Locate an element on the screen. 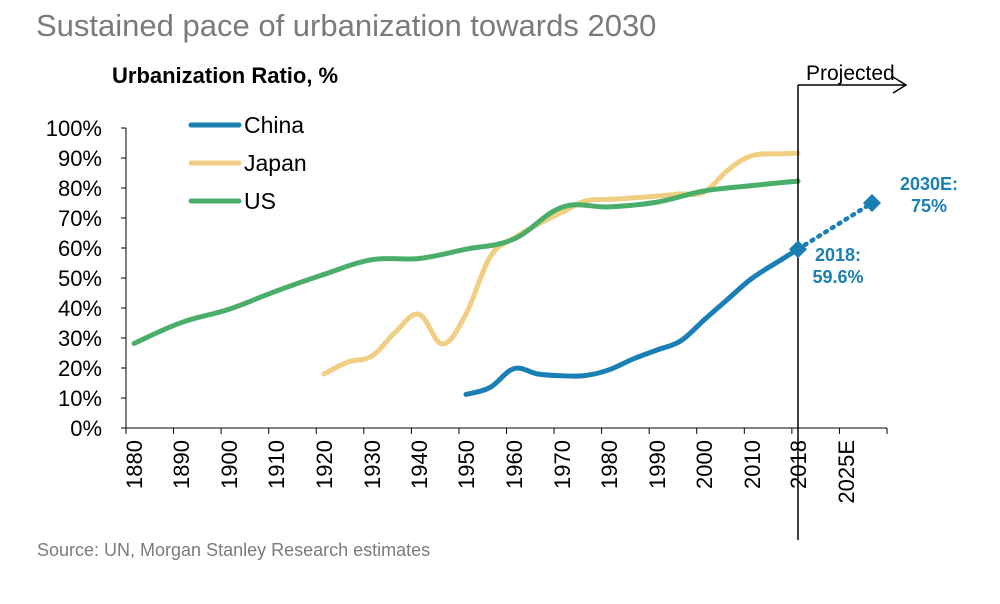  chart-title: Urbanization Ratio, % is located at coordinates (225, 75).